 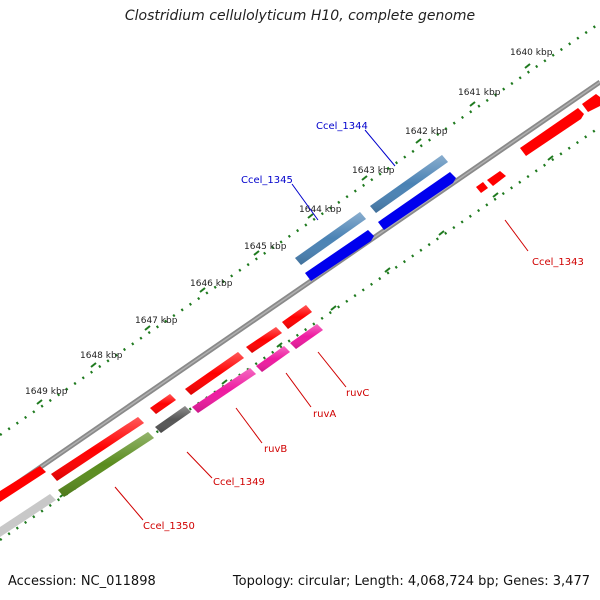 What do you see at coordinates (324, 414) in the screenshot?
I see `gene-label-ruva: ruvA` at bounding box center [324, 414].